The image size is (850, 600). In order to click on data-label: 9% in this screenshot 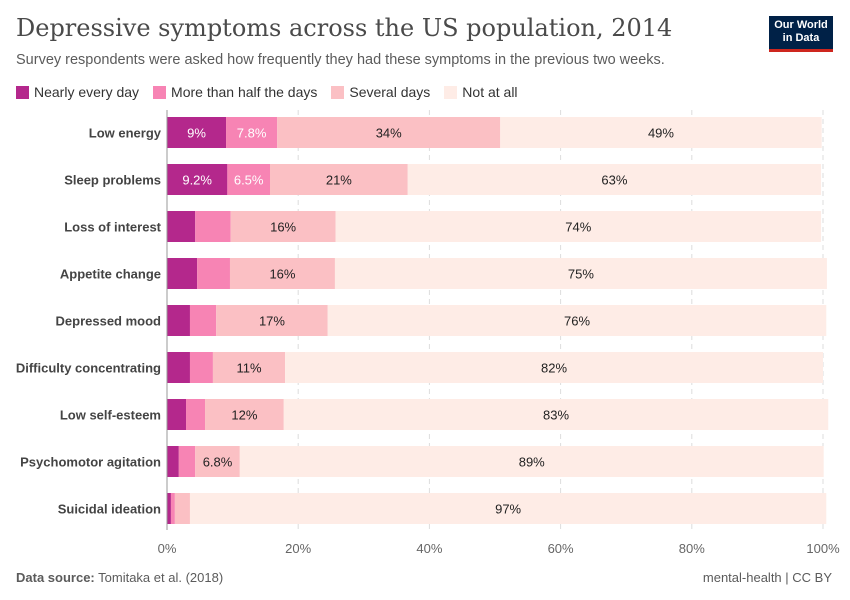, I will do `click(196, 133)`.